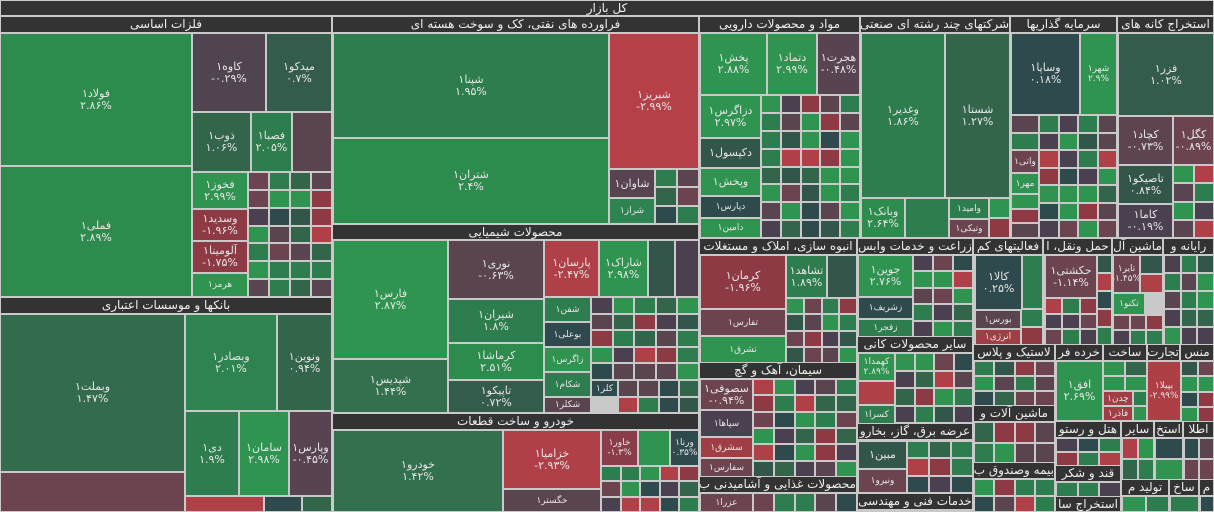  I want to click on stock-tile: چدن۱, so click(1118, 398).